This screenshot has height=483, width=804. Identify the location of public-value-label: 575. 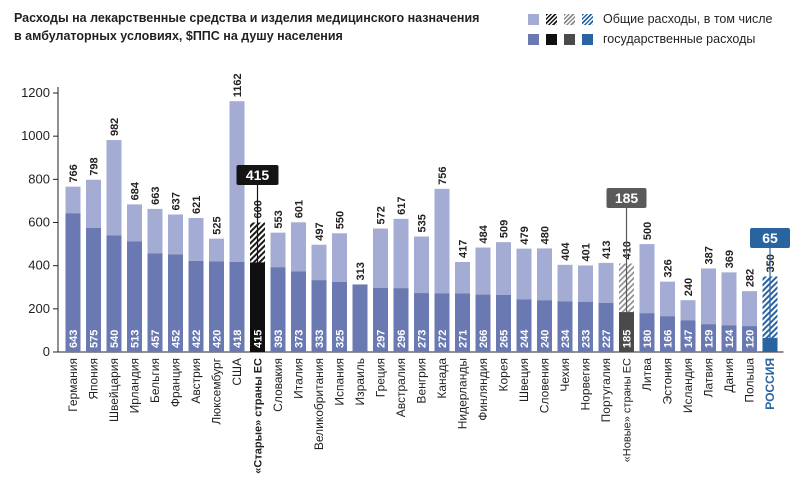
(95, 339).